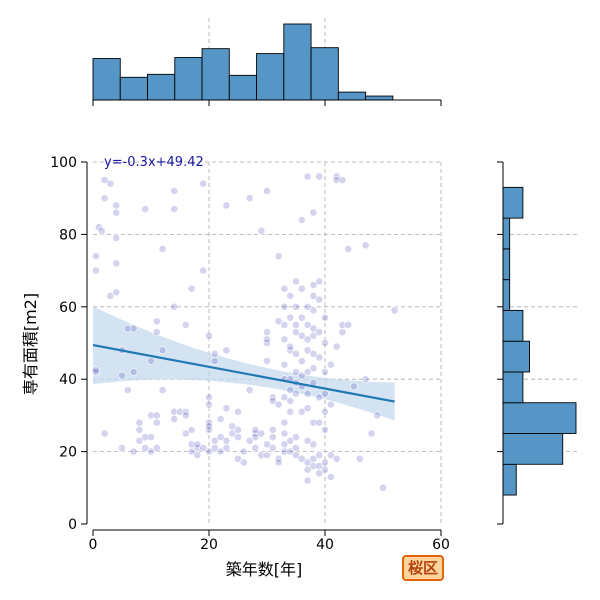 Image resolution: width=600 pixels, height=600 pixels. I want to click on y-tick-label: 80, so click(68, 235).